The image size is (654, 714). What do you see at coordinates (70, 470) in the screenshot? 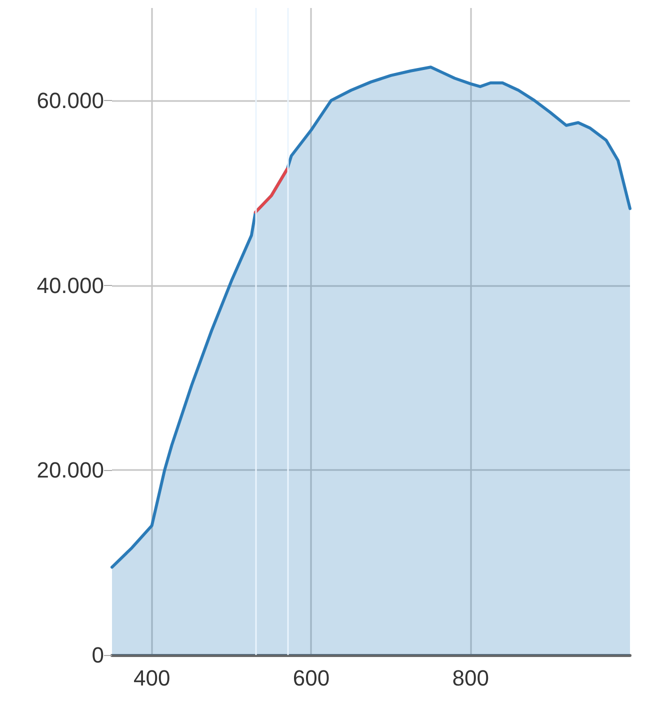
I see `y-tick-label: 20.000` at bounding box center [70, 470].